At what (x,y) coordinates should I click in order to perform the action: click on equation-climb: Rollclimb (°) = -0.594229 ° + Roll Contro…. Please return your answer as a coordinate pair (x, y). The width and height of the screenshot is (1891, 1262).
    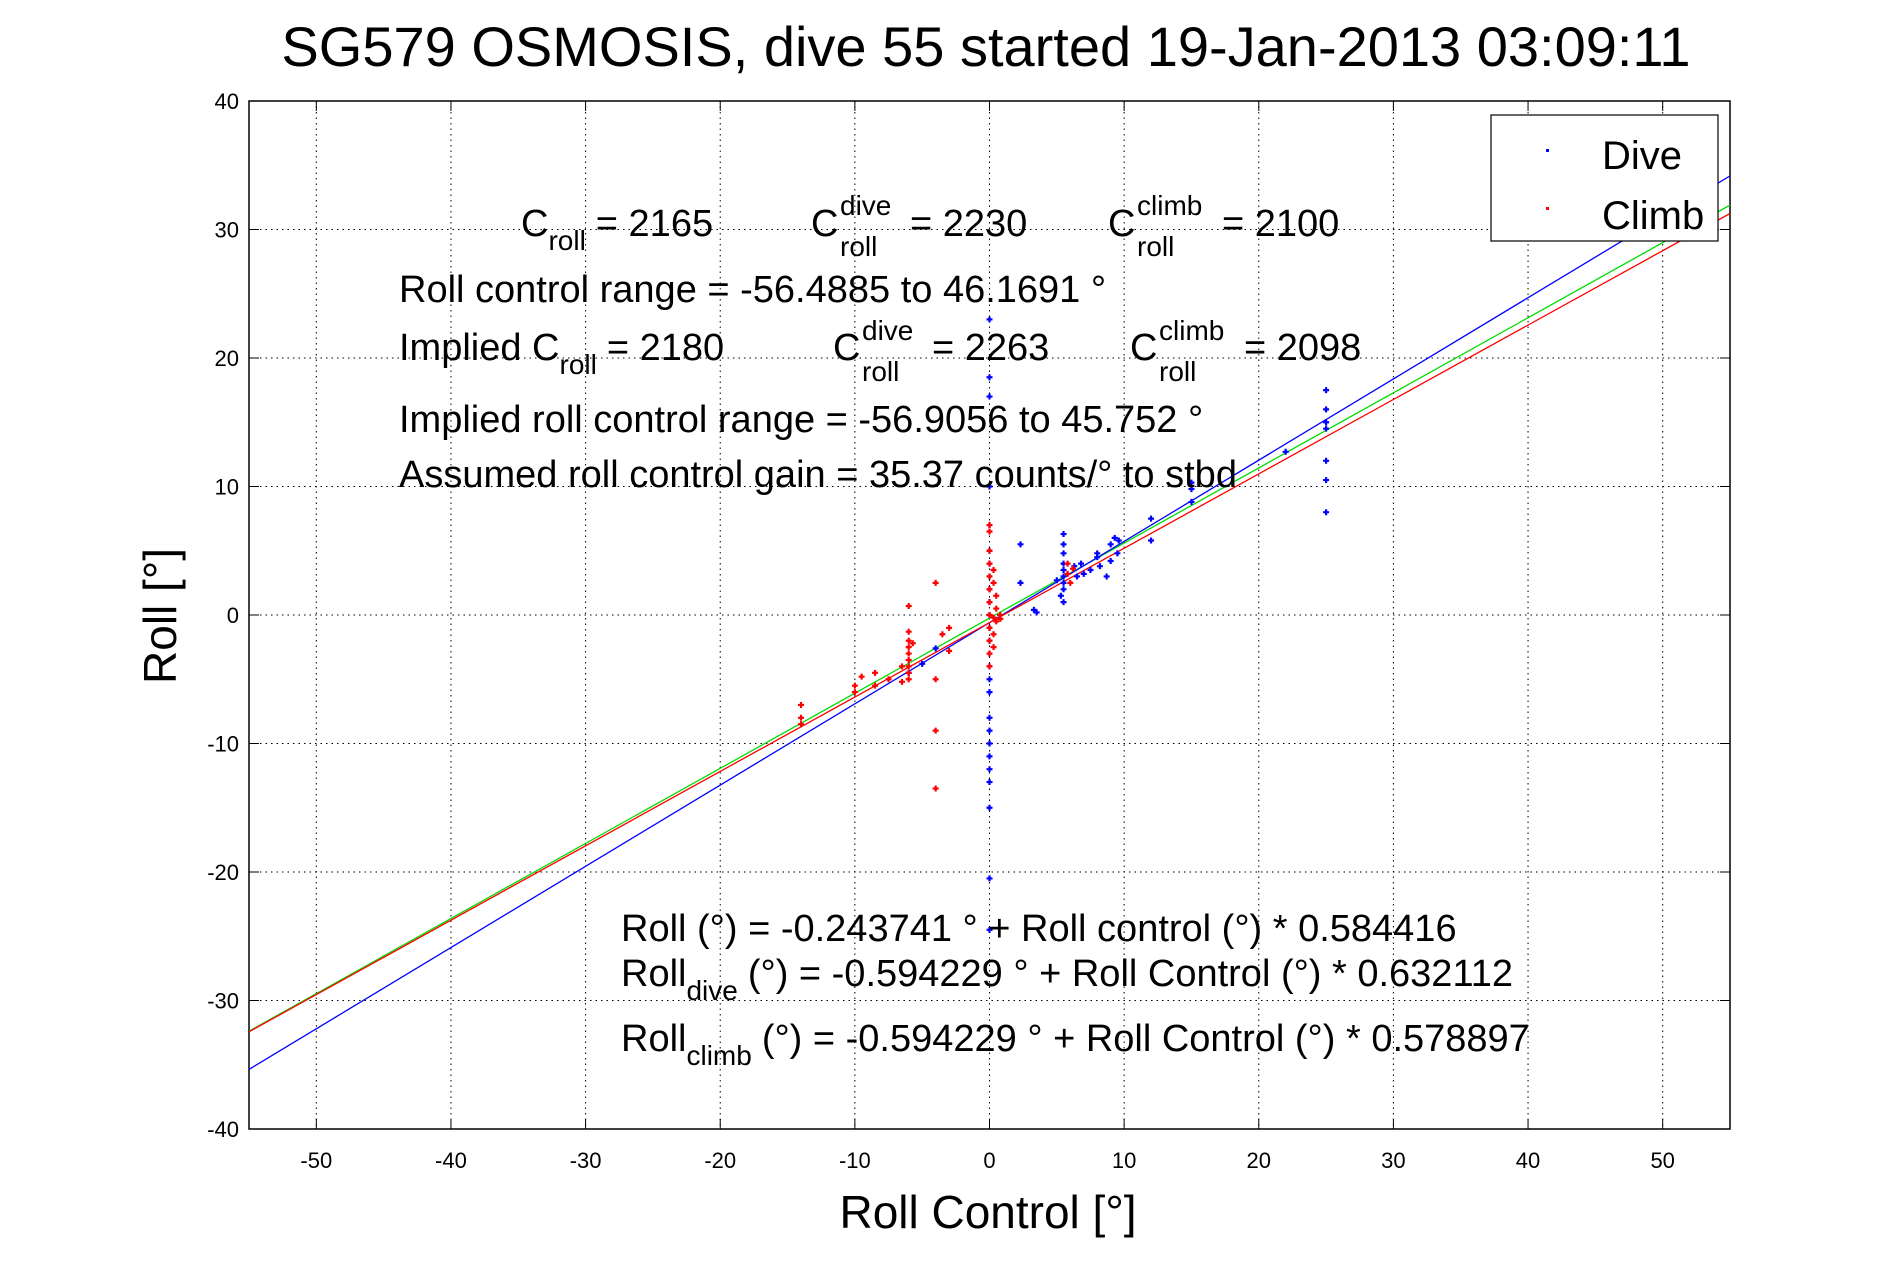
    Looking at the image, I should click on (1075, 1044).